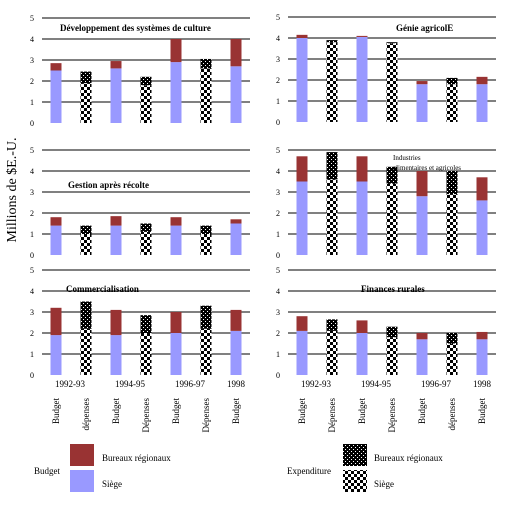 The image size is (512, 526). I want to click on legend-expenditure: Expenditure Bureaux régionaux Siège, so click(365, 468).